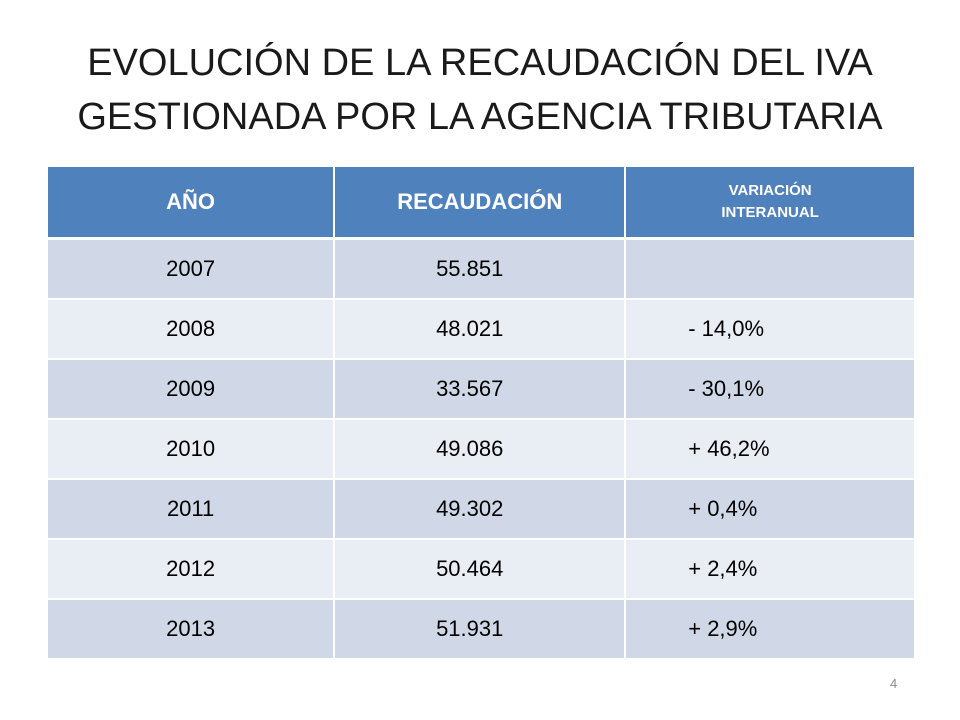 This screenshot has height=720, width=960. I want to click on cell-annual-change-value: + 2,4%, so click(723, 568).